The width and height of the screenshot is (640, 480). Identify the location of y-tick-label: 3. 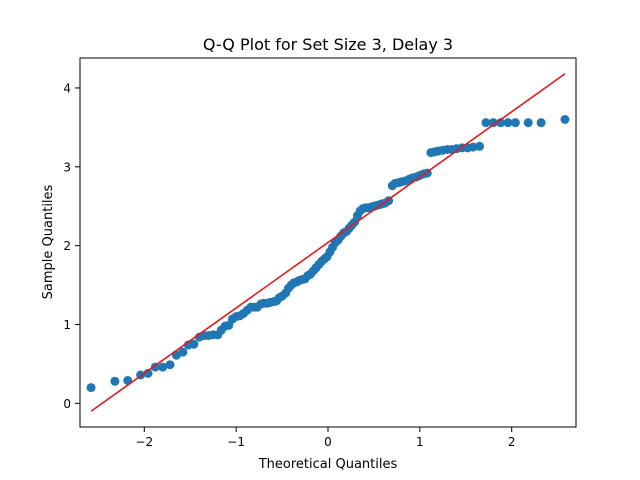
(67, 167).